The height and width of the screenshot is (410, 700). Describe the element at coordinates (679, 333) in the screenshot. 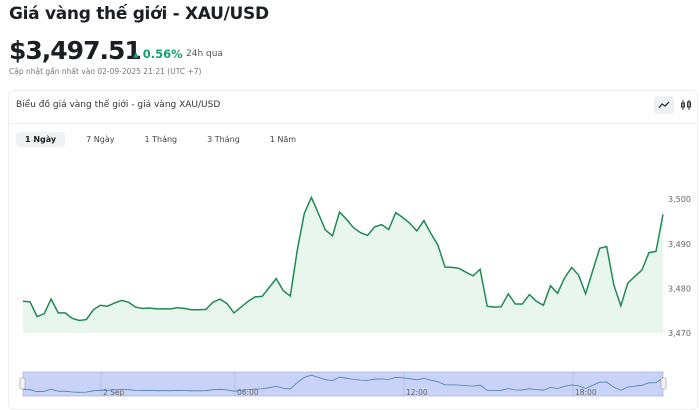

I see `y-tick-label: 3,470` at that location.